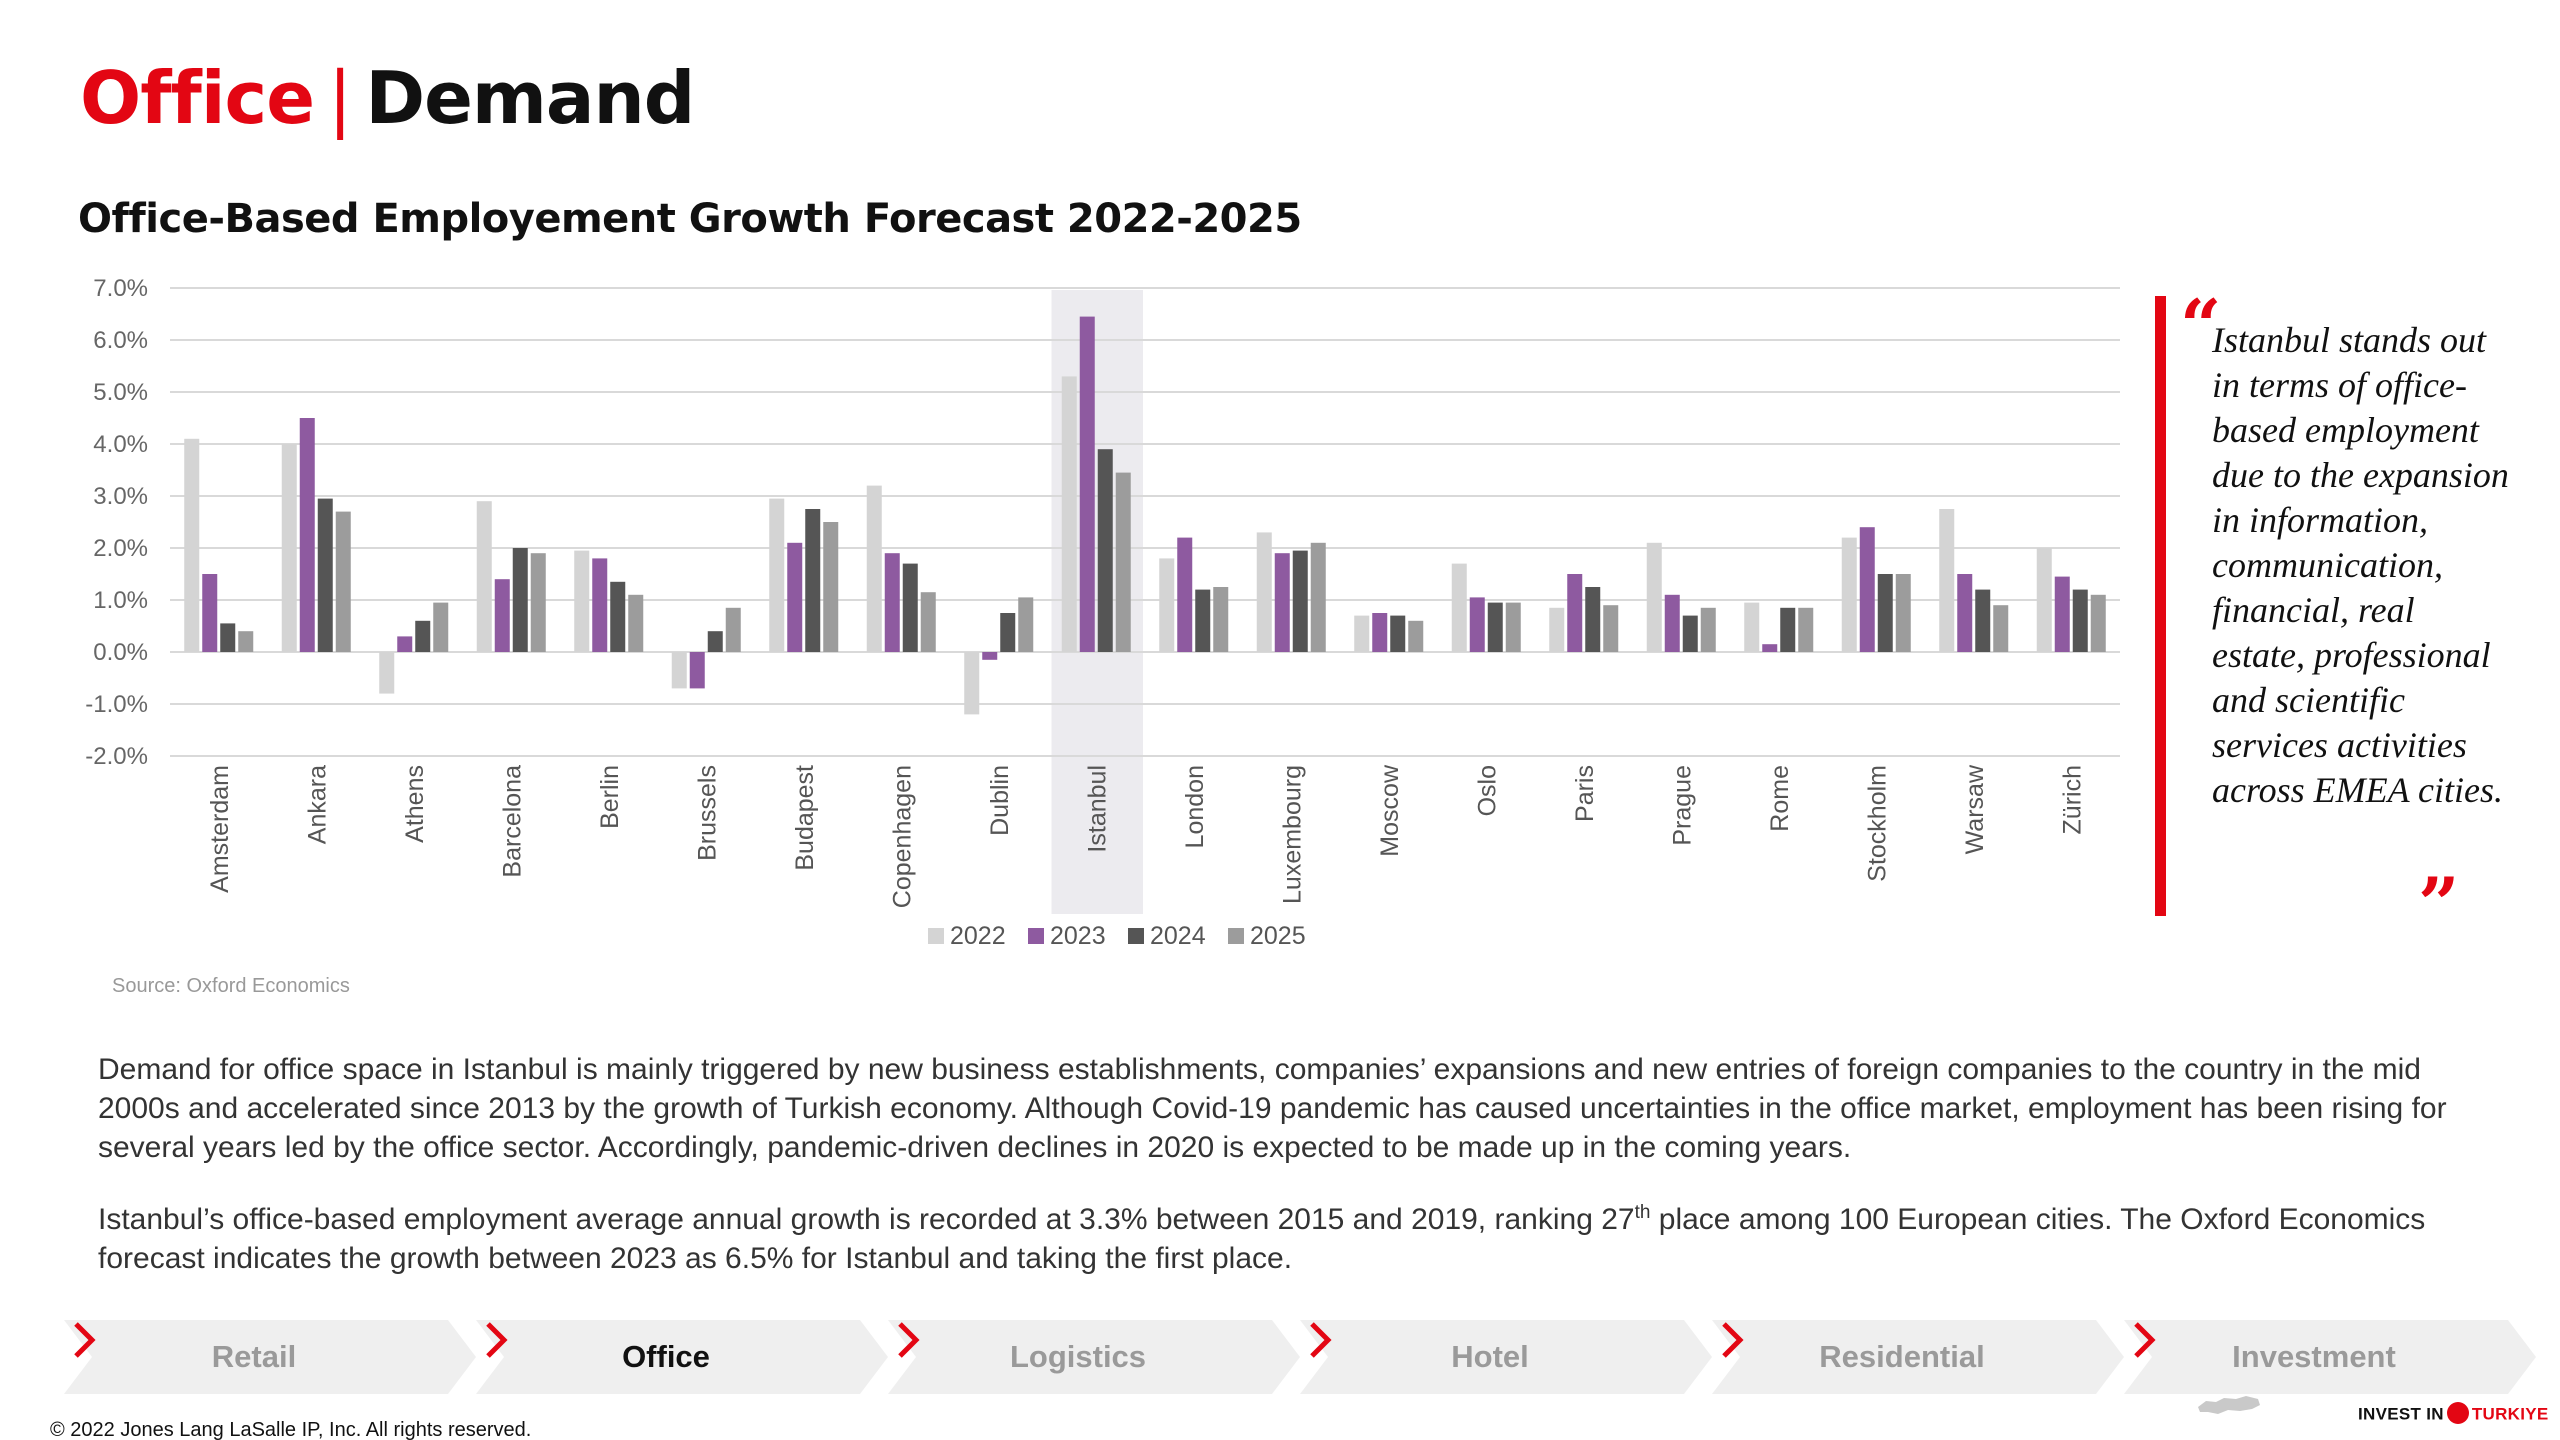 The height and width of the screenshot is (1440, 2560). Describe the element at coordinates (2229, 1405) in the screenshot. I see `turkey-map-icon` at that location.